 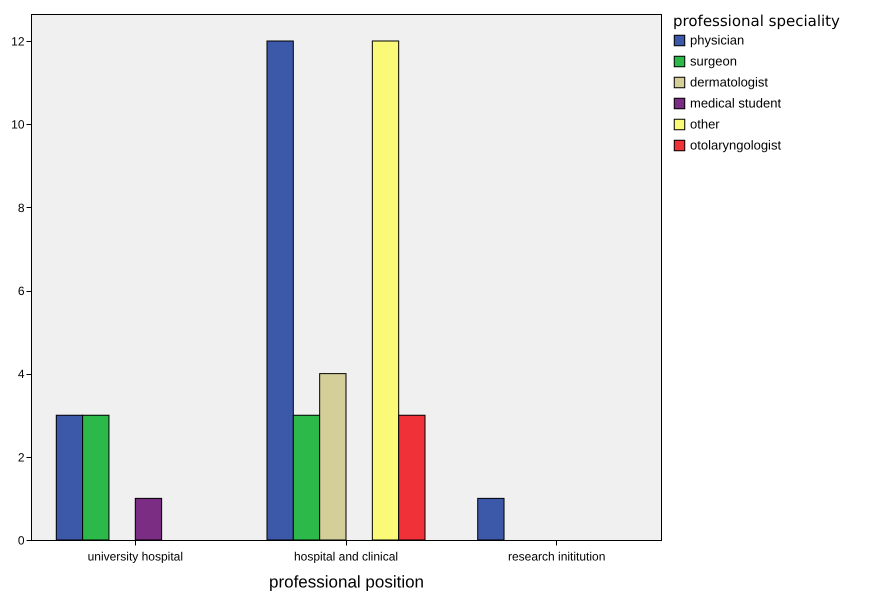 I want to click on y-tick-label: 8, so click(x=21, y=207).